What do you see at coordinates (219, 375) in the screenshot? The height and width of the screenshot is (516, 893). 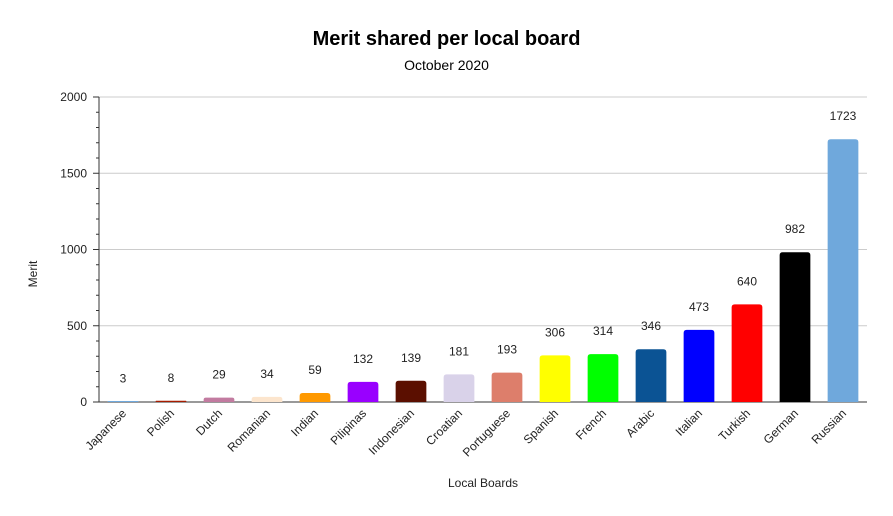 I see `data-label: 29` at bounding box center [219, 375].